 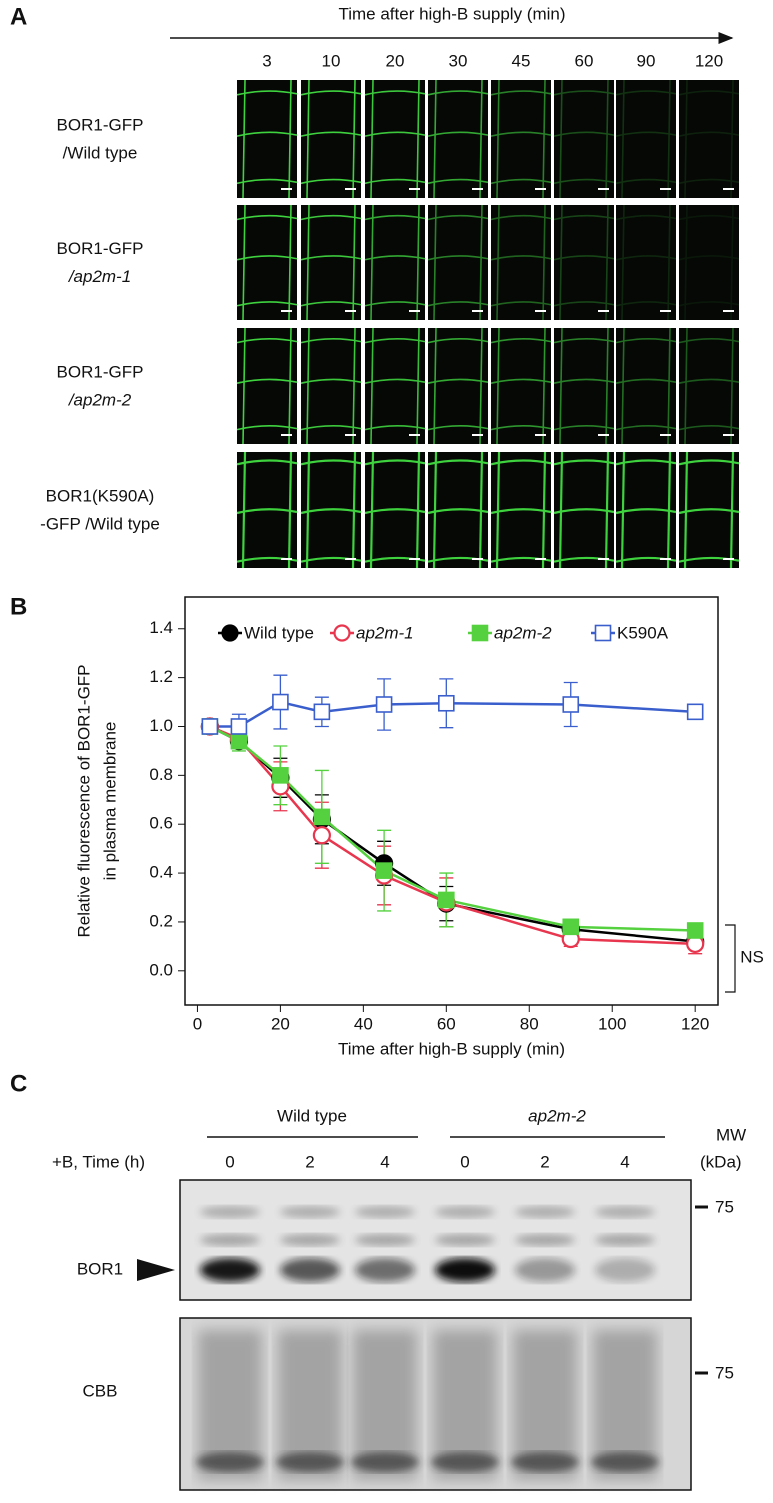 What do you see at coordinates (100, 523) in the screenshot?
I see `row-label: -GFP /Wild type` at bounding box center [100, 523].